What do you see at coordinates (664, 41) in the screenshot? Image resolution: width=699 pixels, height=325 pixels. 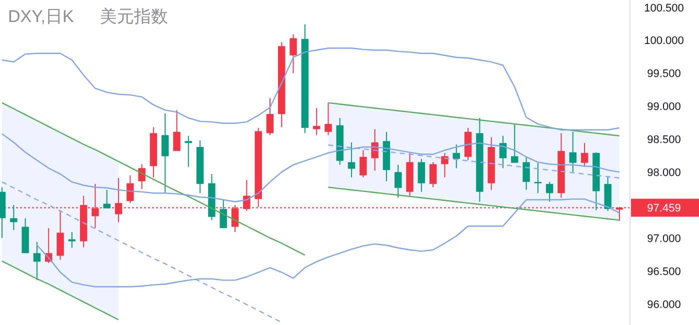 I see `y-tick-label: 100.000` at bounding box center [664, 41].